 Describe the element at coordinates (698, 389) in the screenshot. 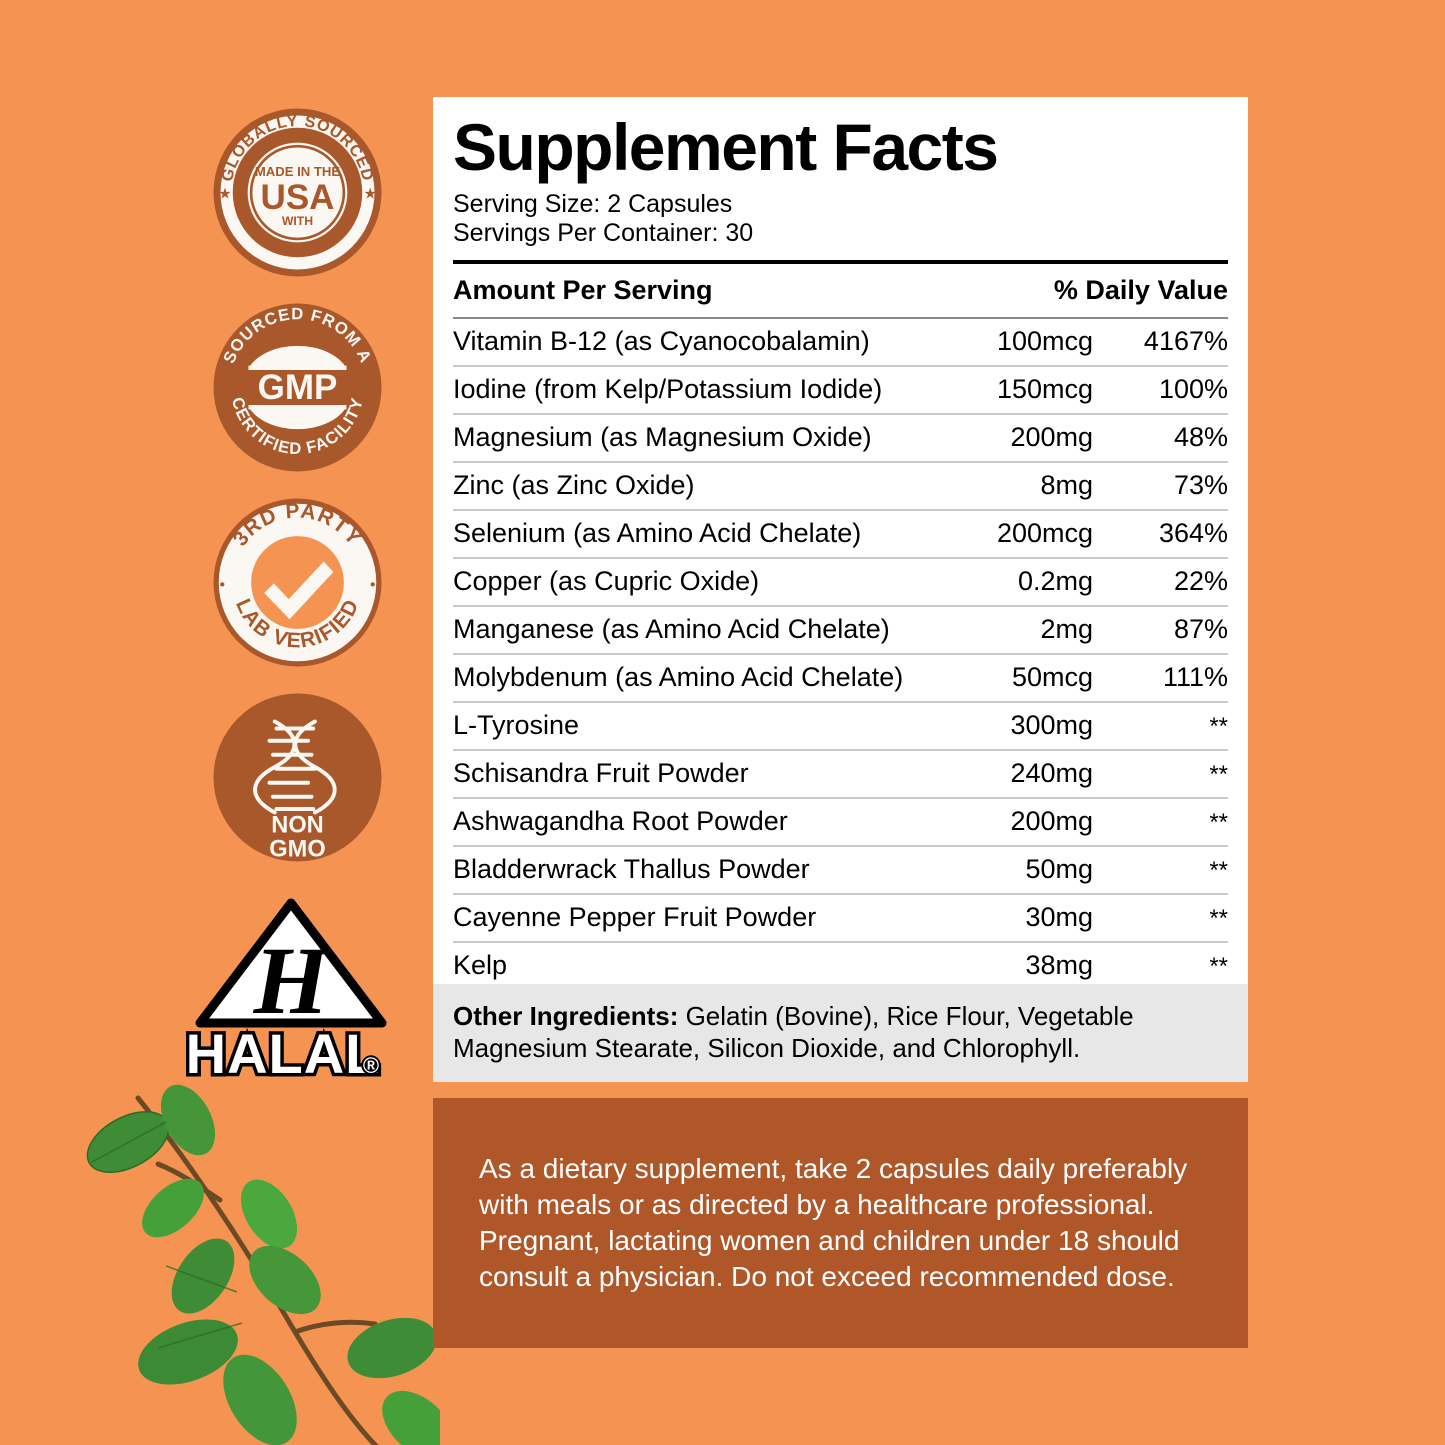

I see `nutrient-name: Iodine (from Kelp/Potassium Iodide)` at that location.